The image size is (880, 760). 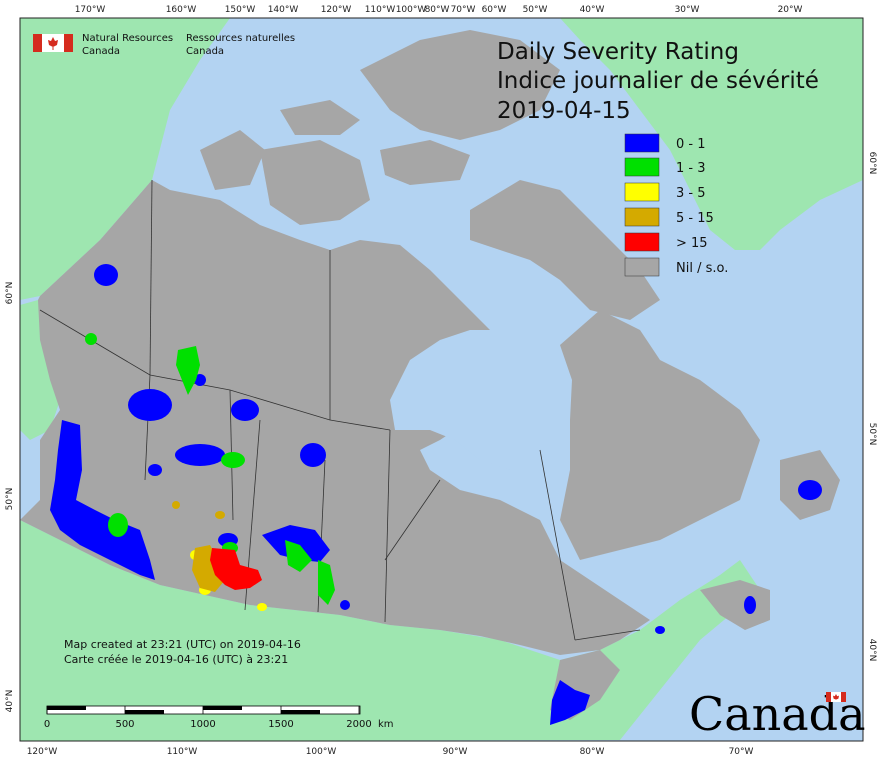 I want to click on scale-tick: 1000, so click(x=202, y=724).